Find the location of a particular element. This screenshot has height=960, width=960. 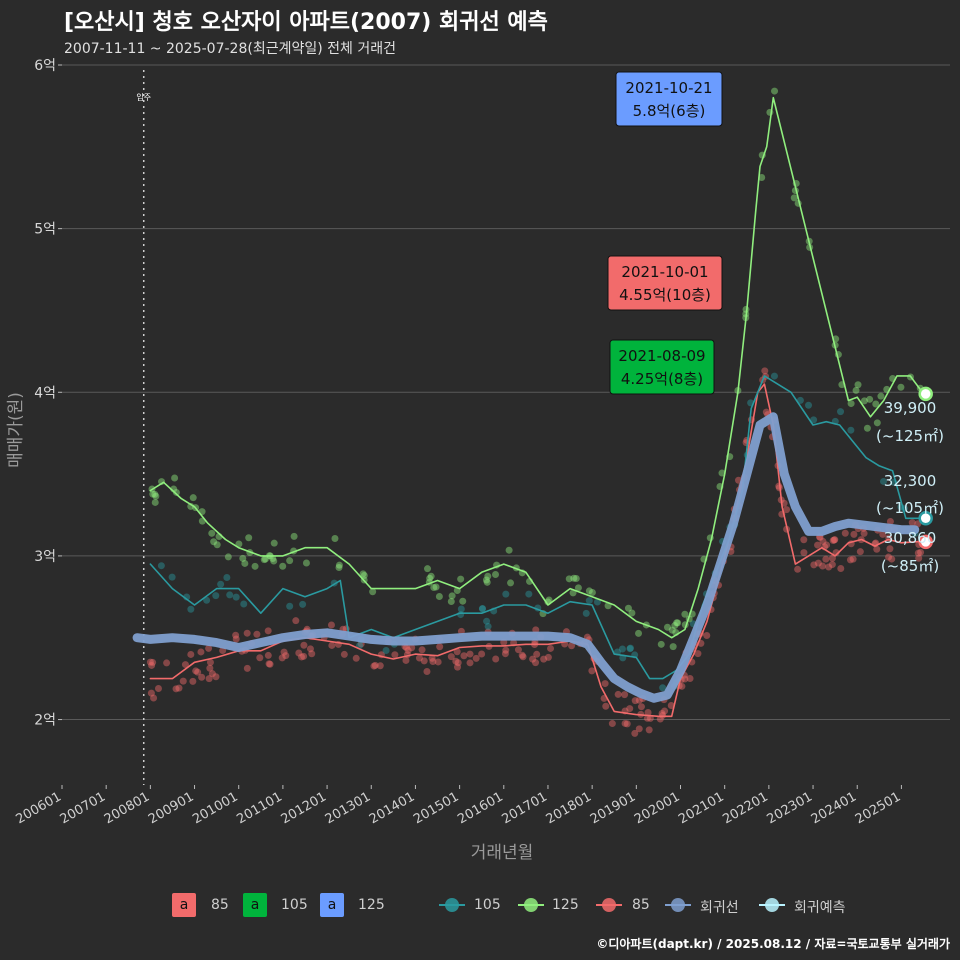

legend-line-marker is located at coordinates (452, 905).